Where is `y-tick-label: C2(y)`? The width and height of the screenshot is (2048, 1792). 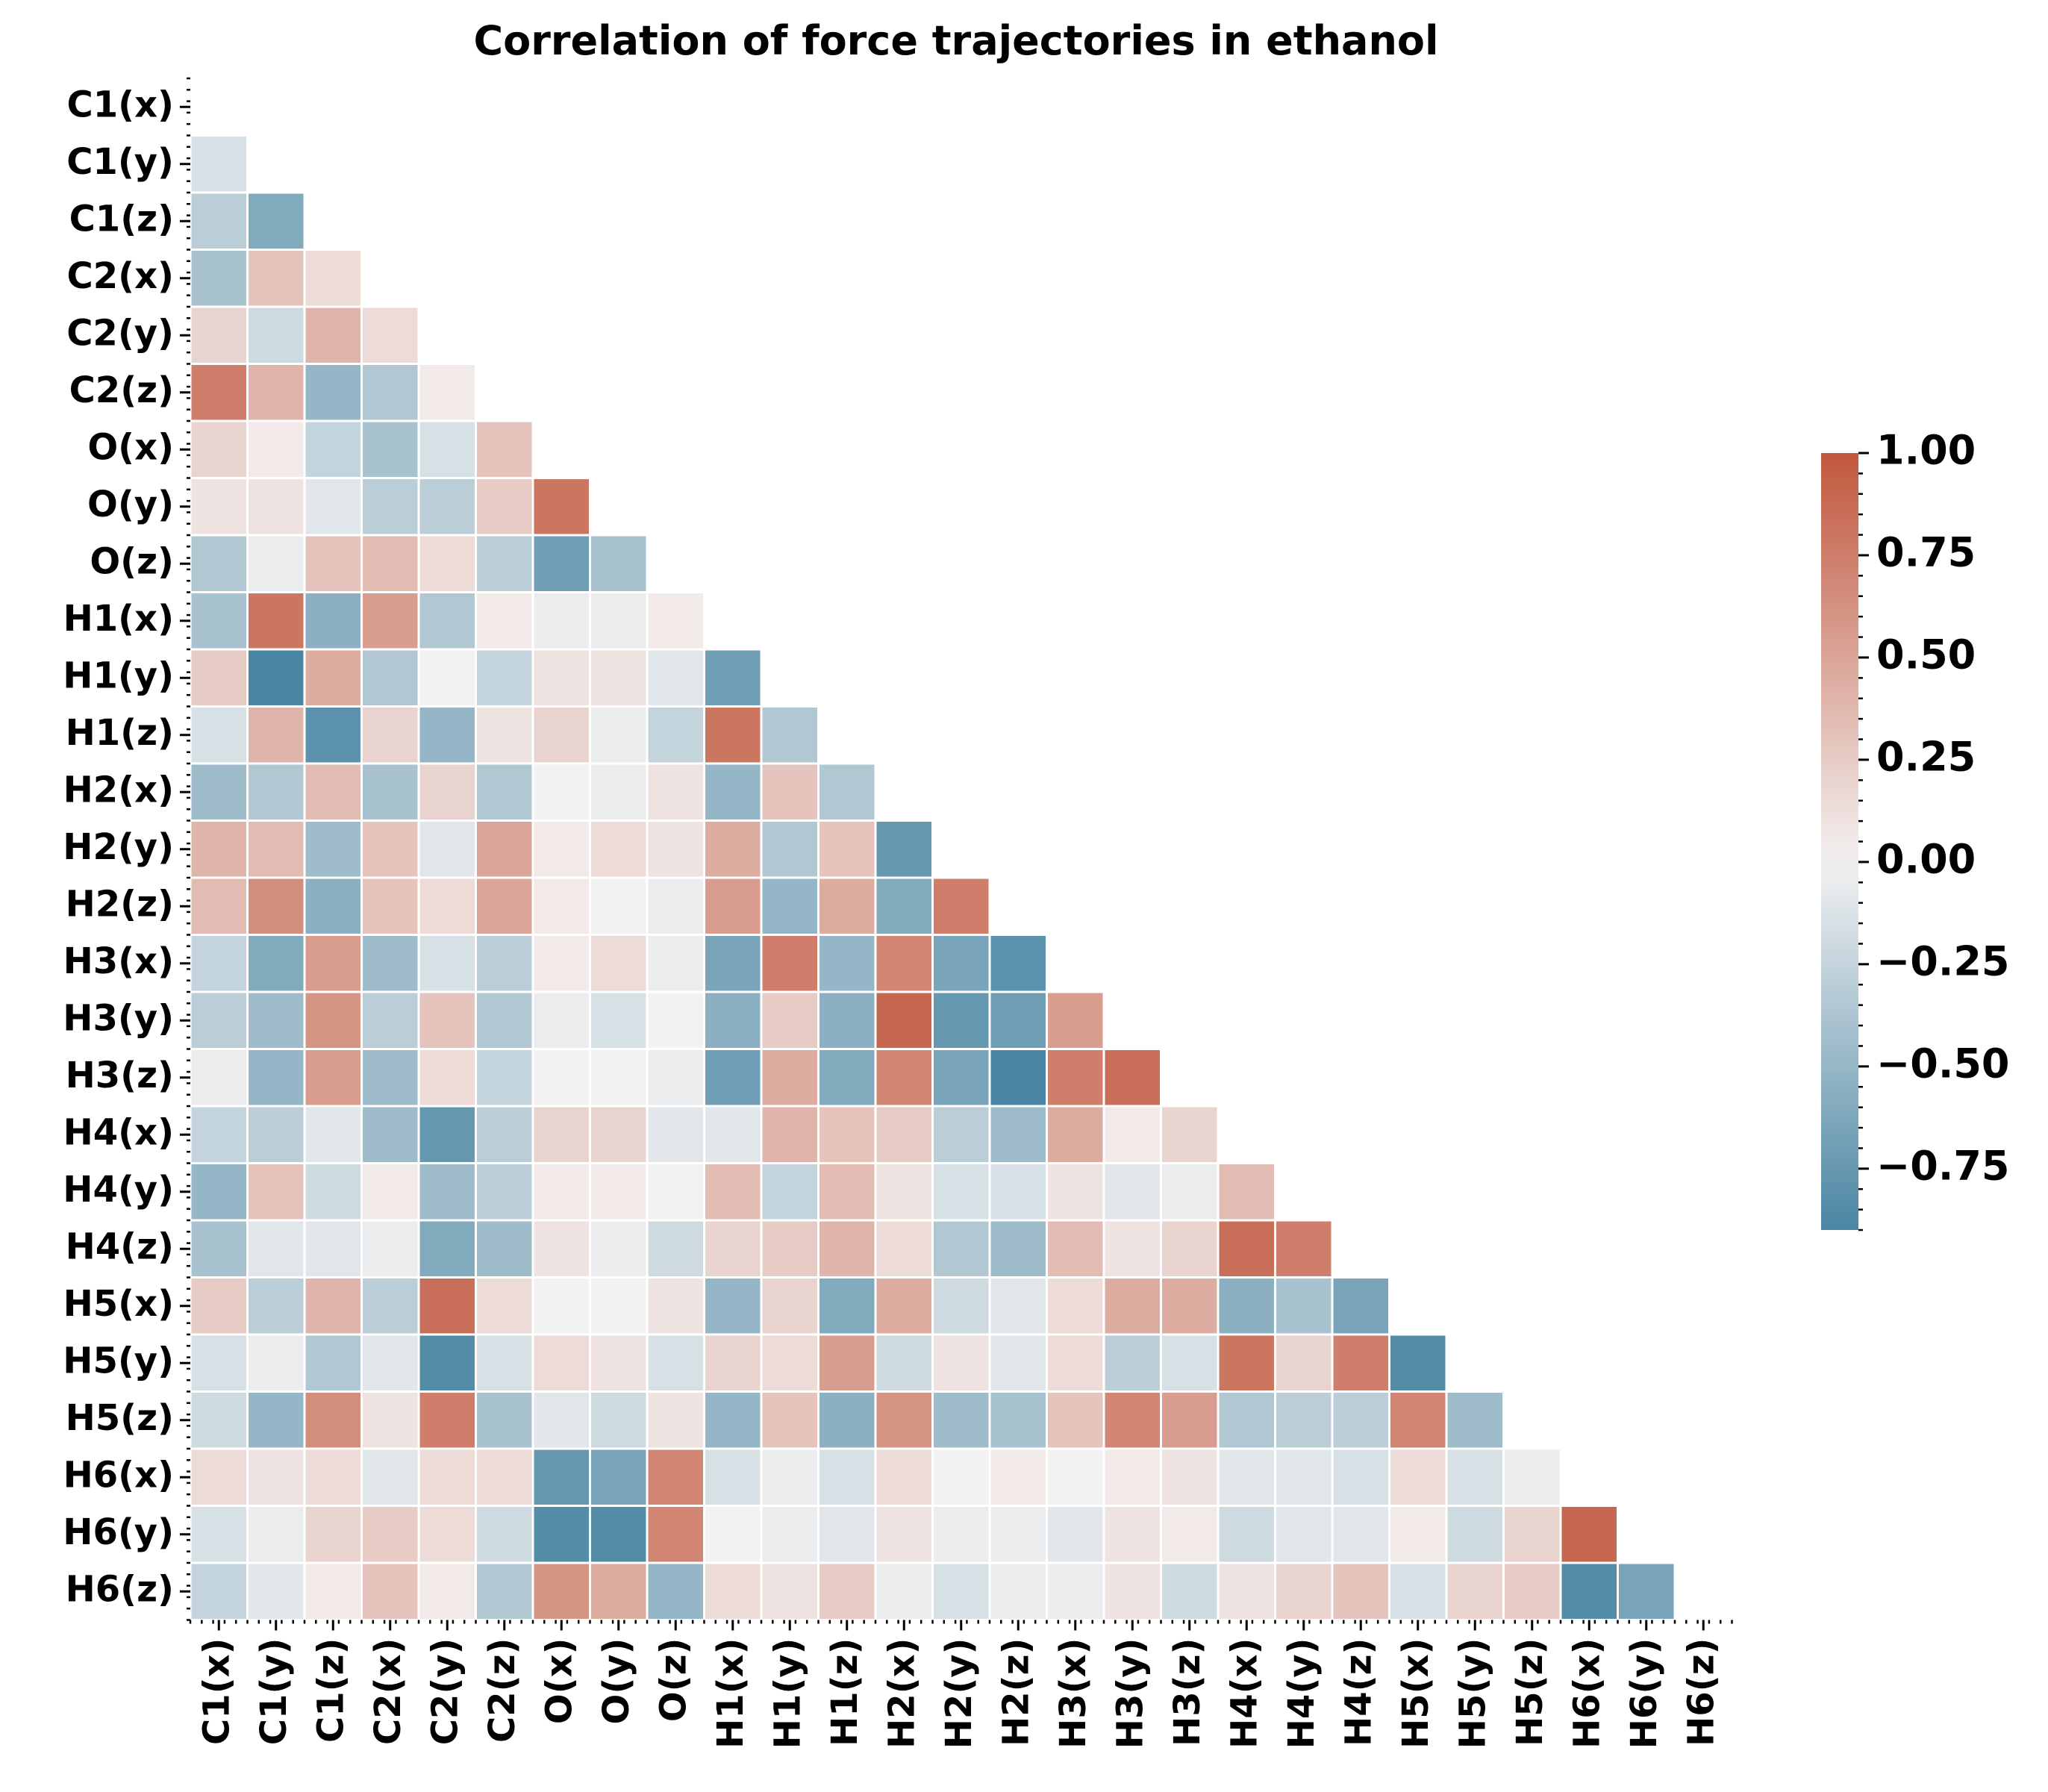 y-tick-label: C2(y) is located at coordinates (120, 333).